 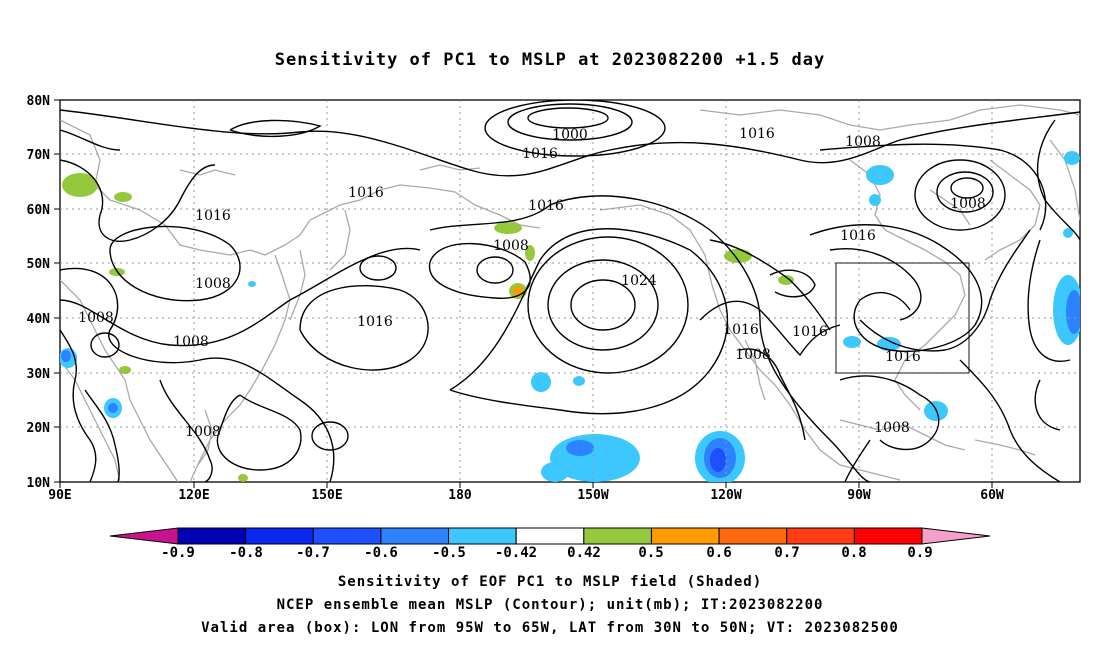 What do you see at coordinates (919, 553) in the screenshot?
I see `colorbar-label: 0.9` at bounding box center [919, 553].